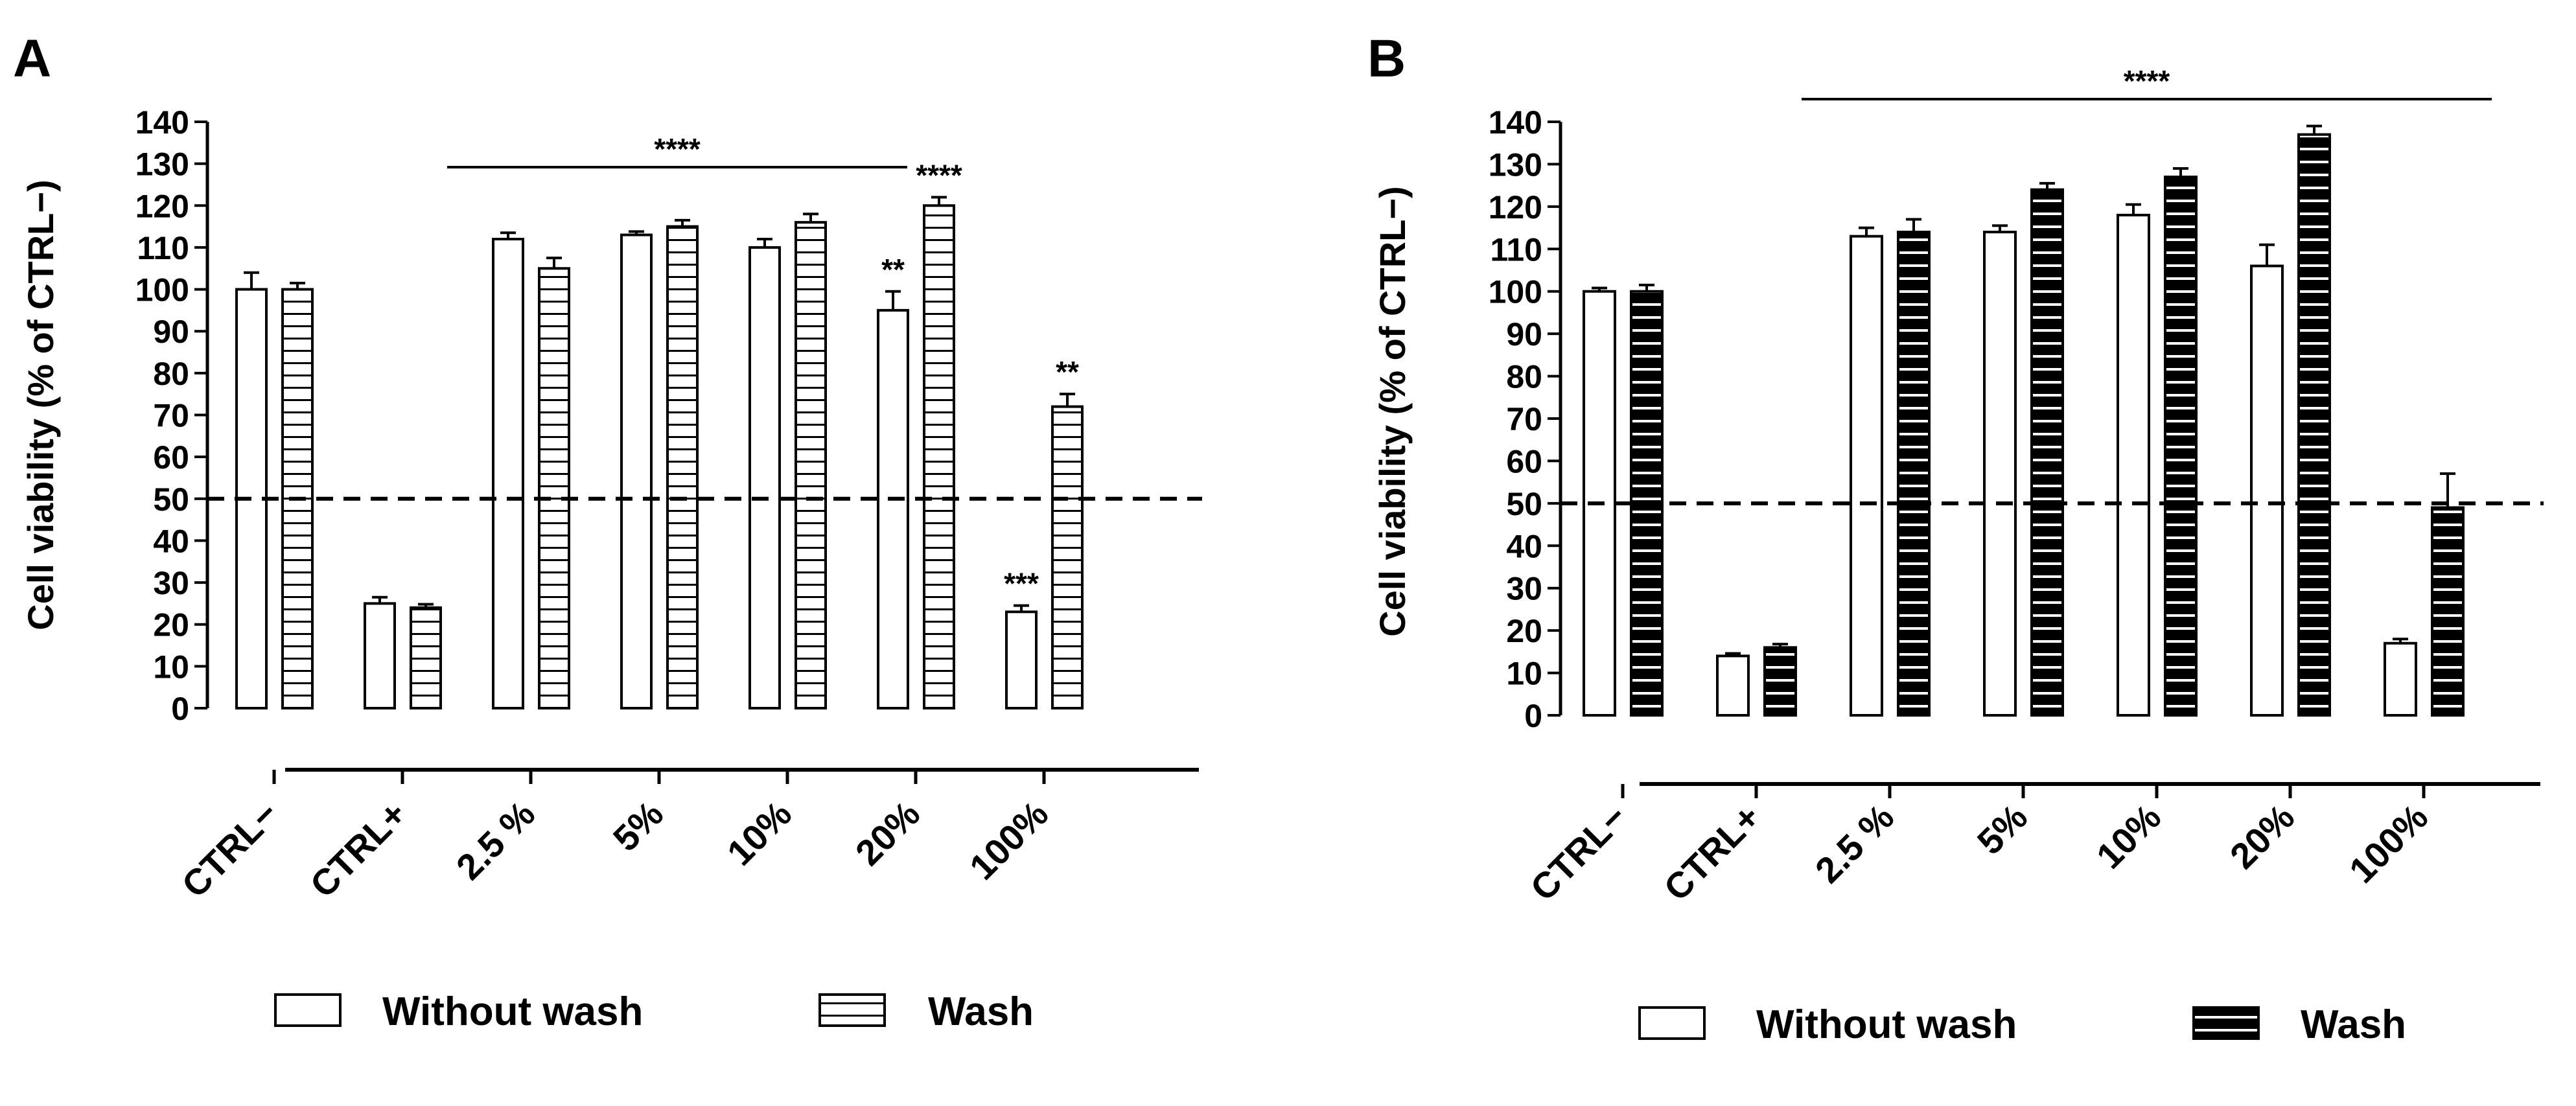 Image resolution: width=2576 pixels, height=1106 pixels. I want to click on annotations: ***********, so click(980, 379).